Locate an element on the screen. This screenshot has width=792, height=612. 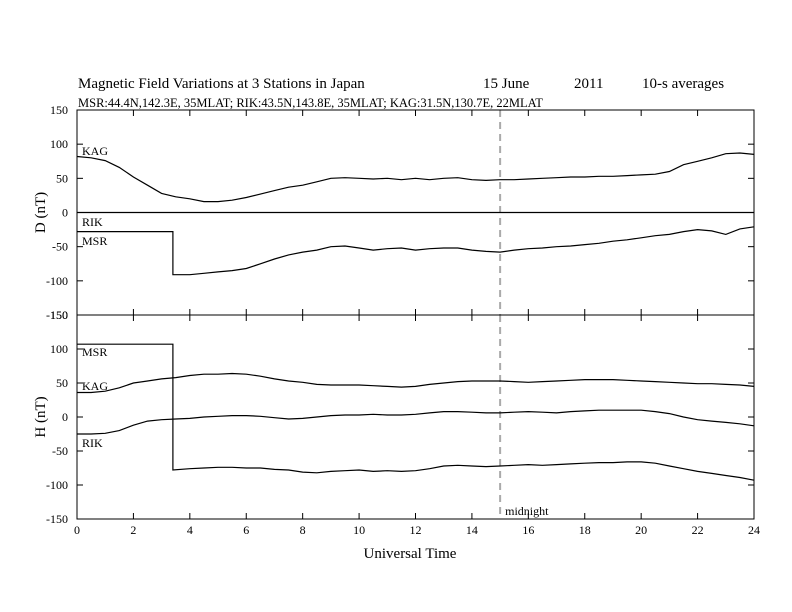
x-tick-label: 18 is located at coordinates (585, 530).